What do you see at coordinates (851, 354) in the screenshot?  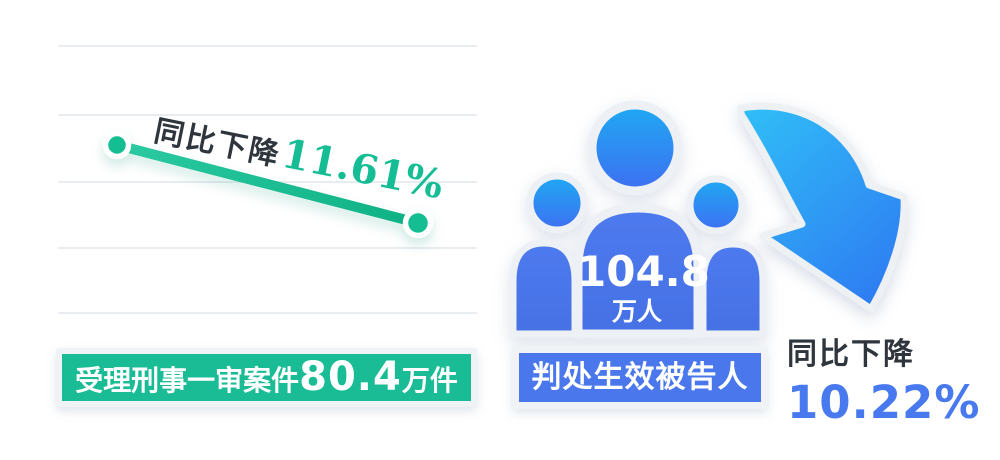 I see `right-annotation-label: 同比下降` at bounding box center [851, 354].